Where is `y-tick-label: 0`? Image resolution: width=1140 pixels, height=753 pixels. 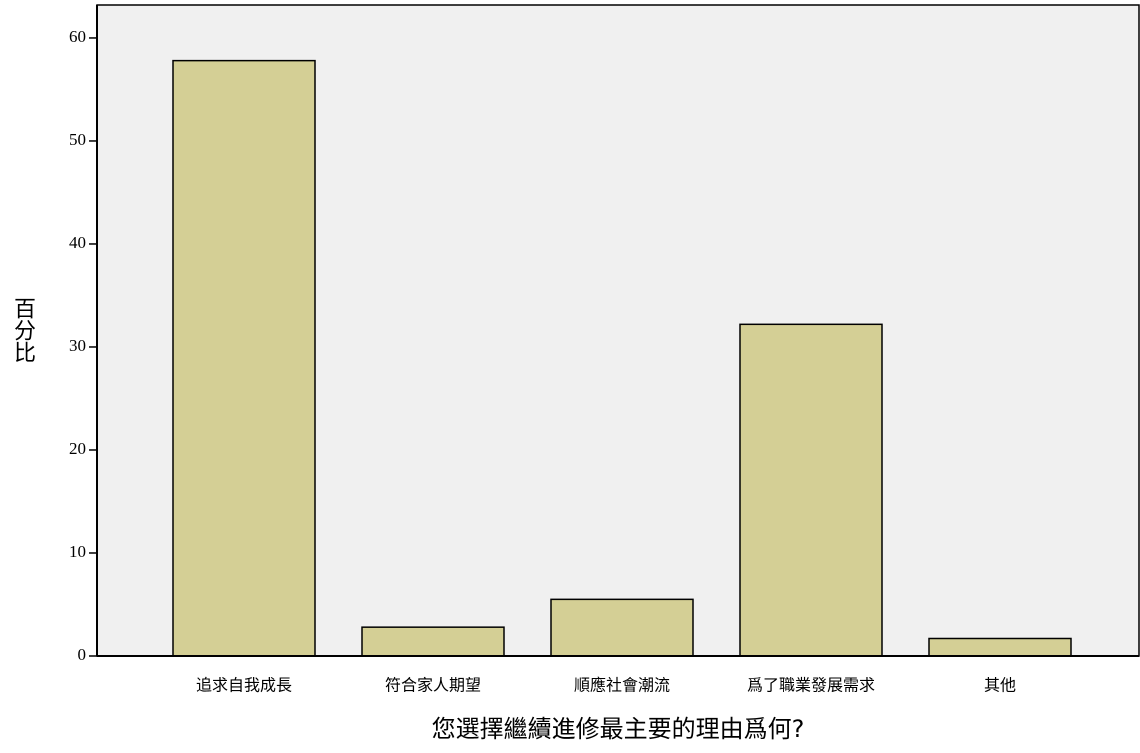 y-tick-label: 0 is located at coordinates (82, 654).